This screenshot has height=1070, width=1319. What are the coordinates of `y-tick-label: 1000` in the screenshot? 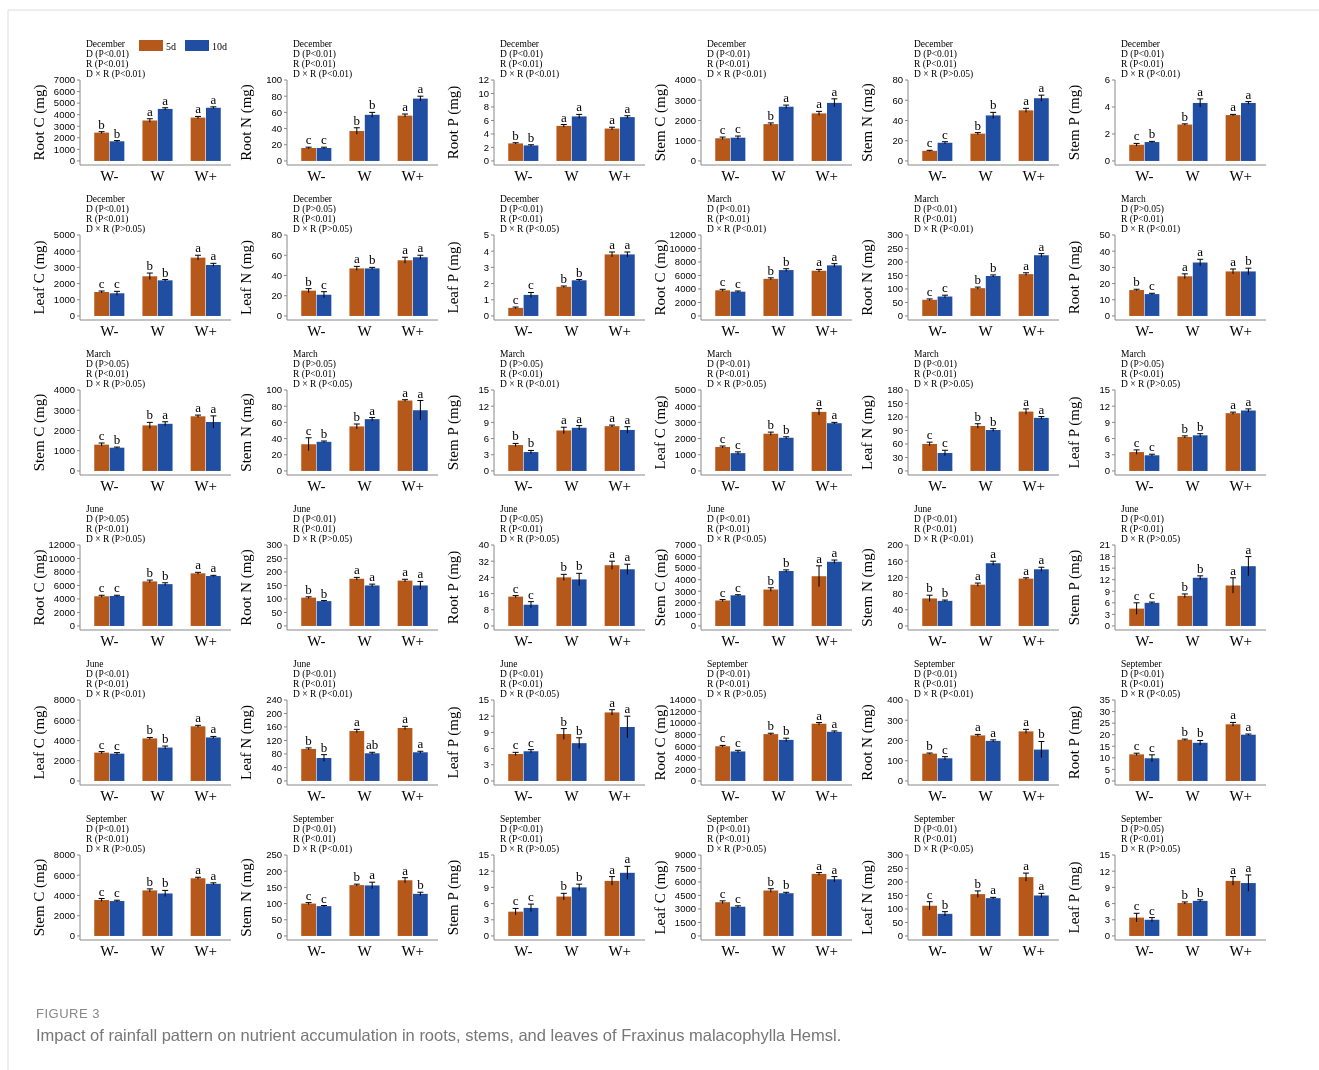 It's located at (685, 614).